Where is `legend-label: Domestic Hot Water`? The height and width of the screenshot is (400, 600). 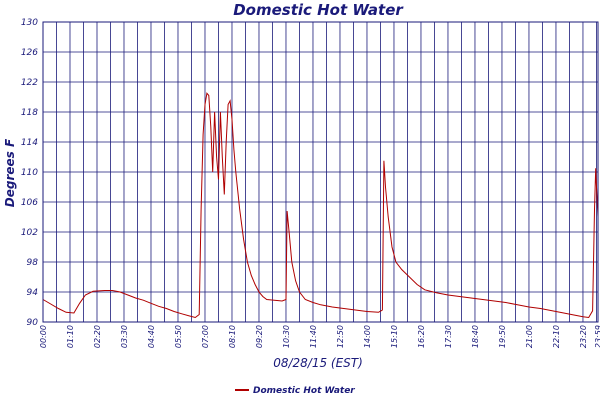 legend-label: Domestic Hot Water is located at coordinates (304, 391).